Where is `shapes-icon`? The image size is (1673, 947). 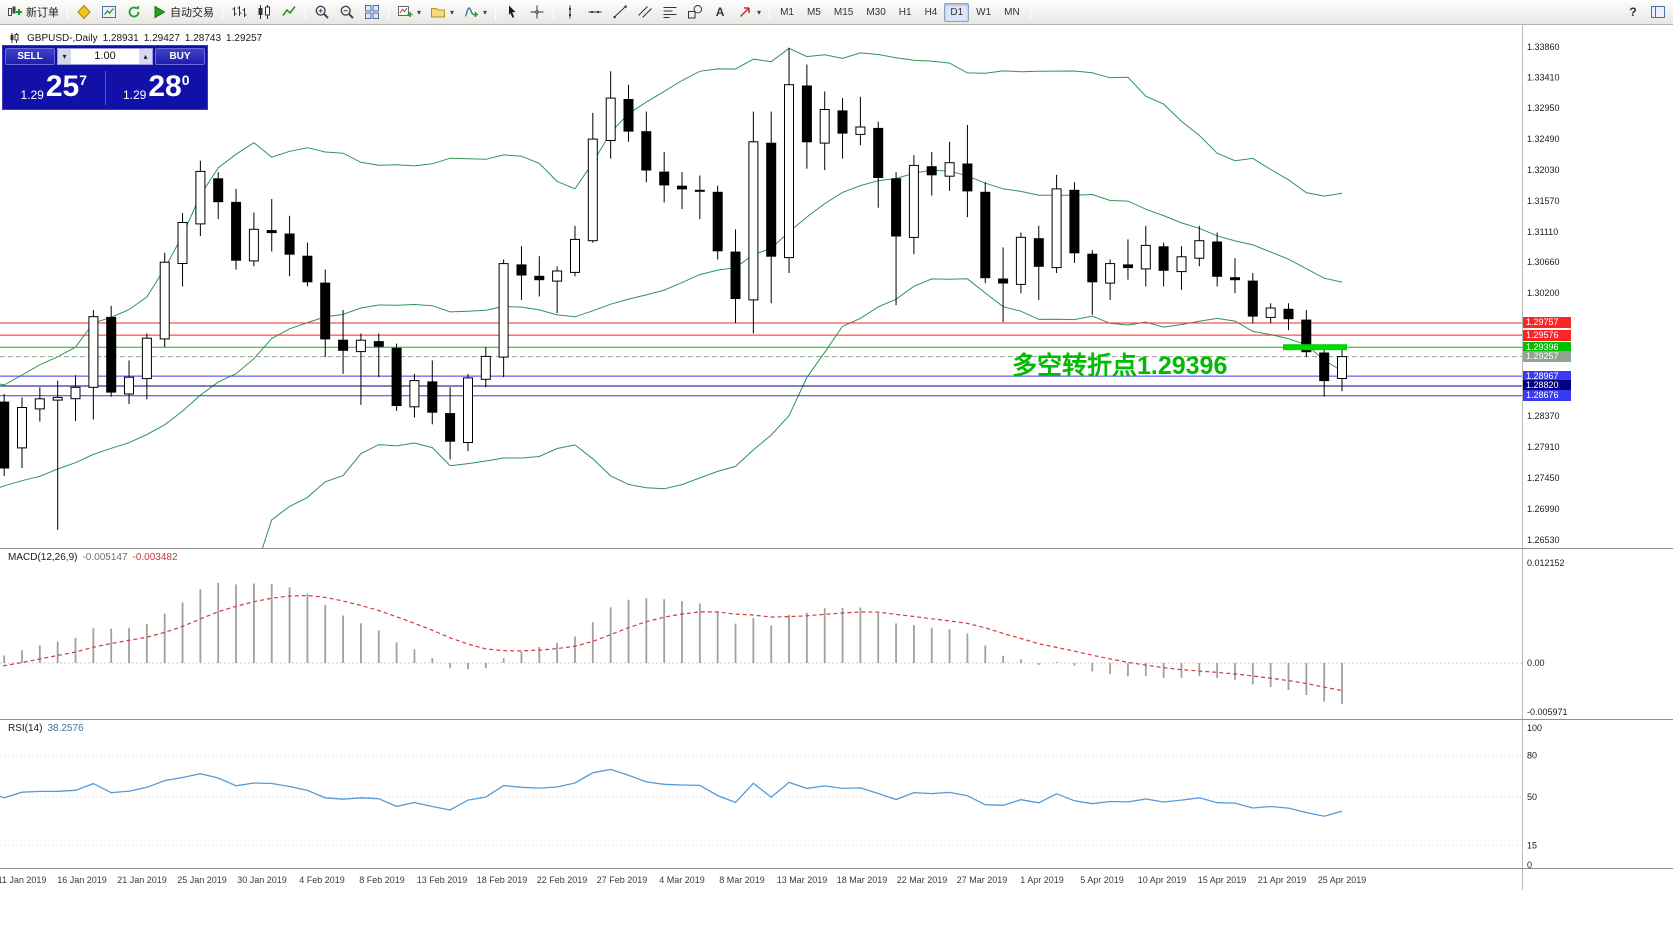 shapes-icon is located at coordinates (695, 12).